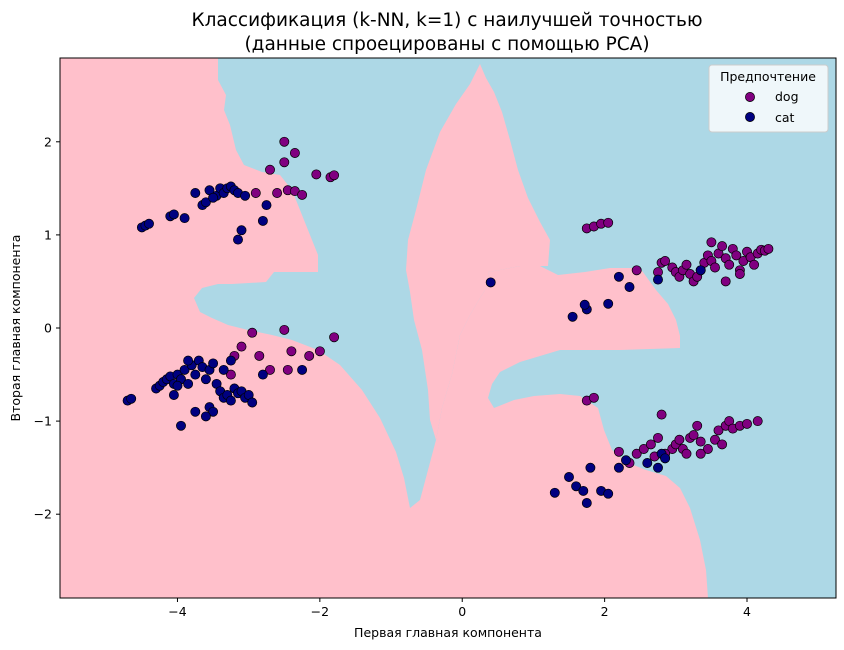 This screenshot has width=844, height=650. Describe the element at coordinates (605, 611) in the screenshot. I see `x-tick-label: 2` at that location.